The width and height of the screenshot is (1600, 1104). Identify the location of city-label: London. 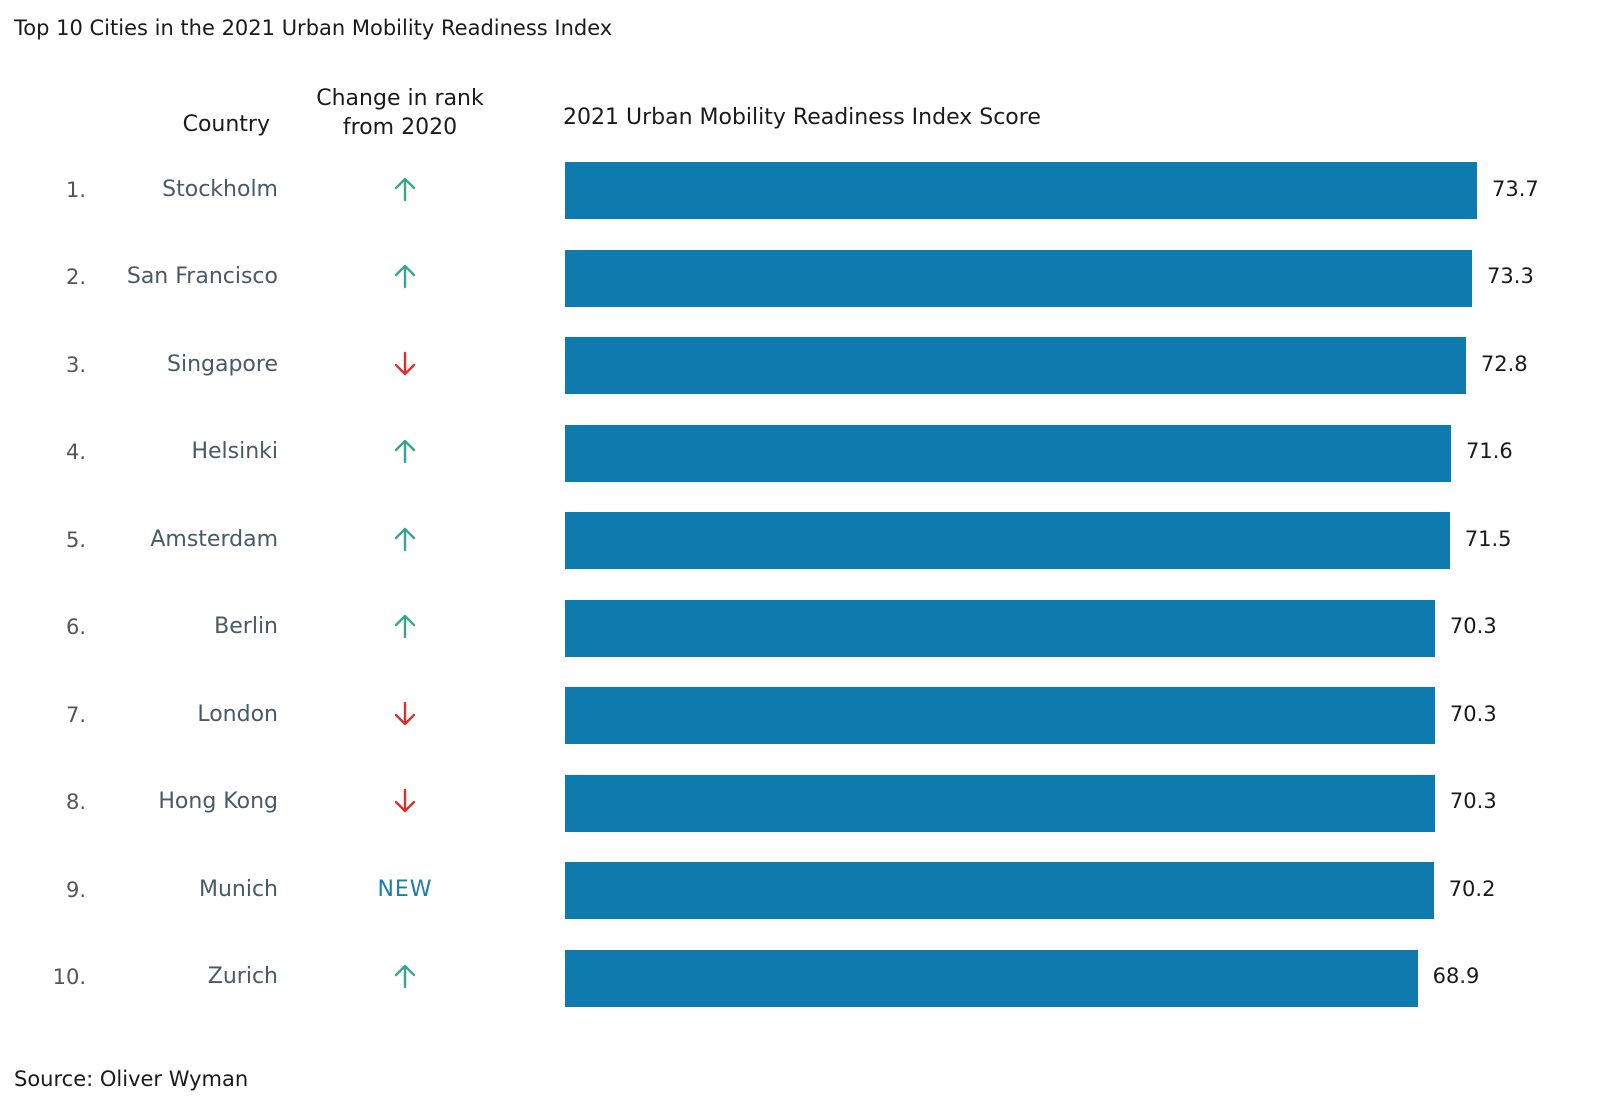
(237, 714).